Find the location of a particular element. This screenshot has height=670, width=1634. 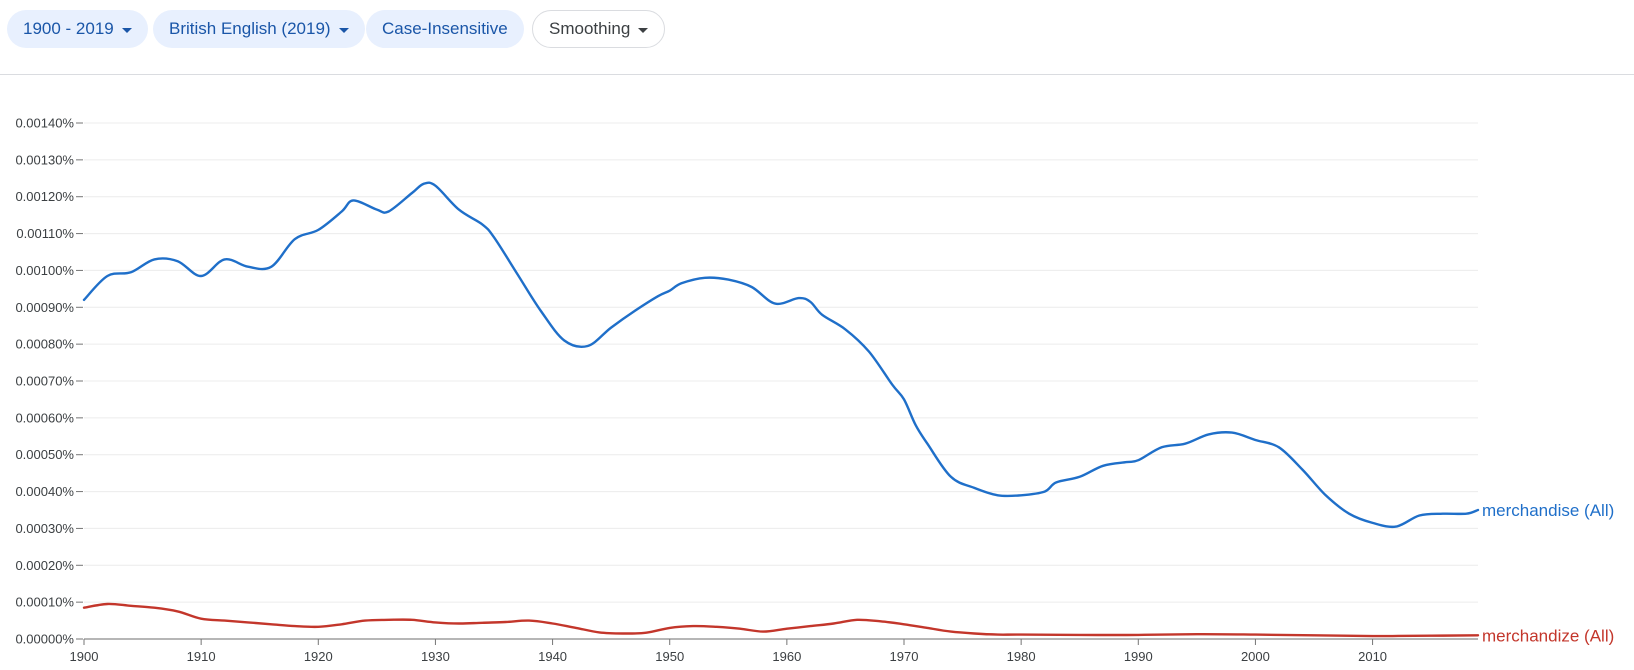

series-labels: merchandise (All) merchandize (All) is located at coordinates (1548, 573).